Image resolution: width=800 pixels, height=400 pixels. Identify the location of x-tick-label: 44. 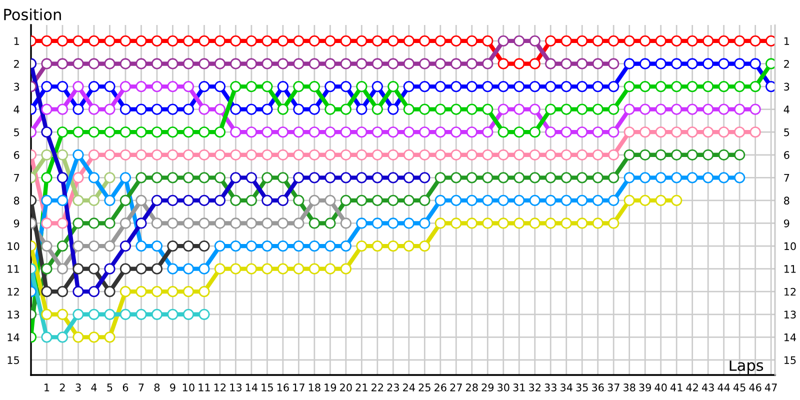
(724, 388).